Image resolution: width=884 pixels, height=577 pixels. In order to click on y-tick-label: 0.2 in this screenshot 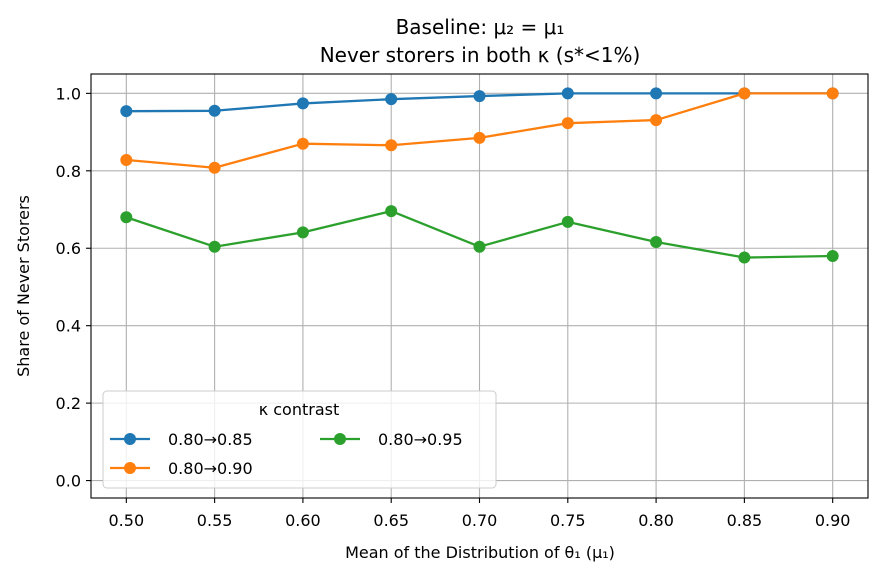, I will do `click(68, 403)`.